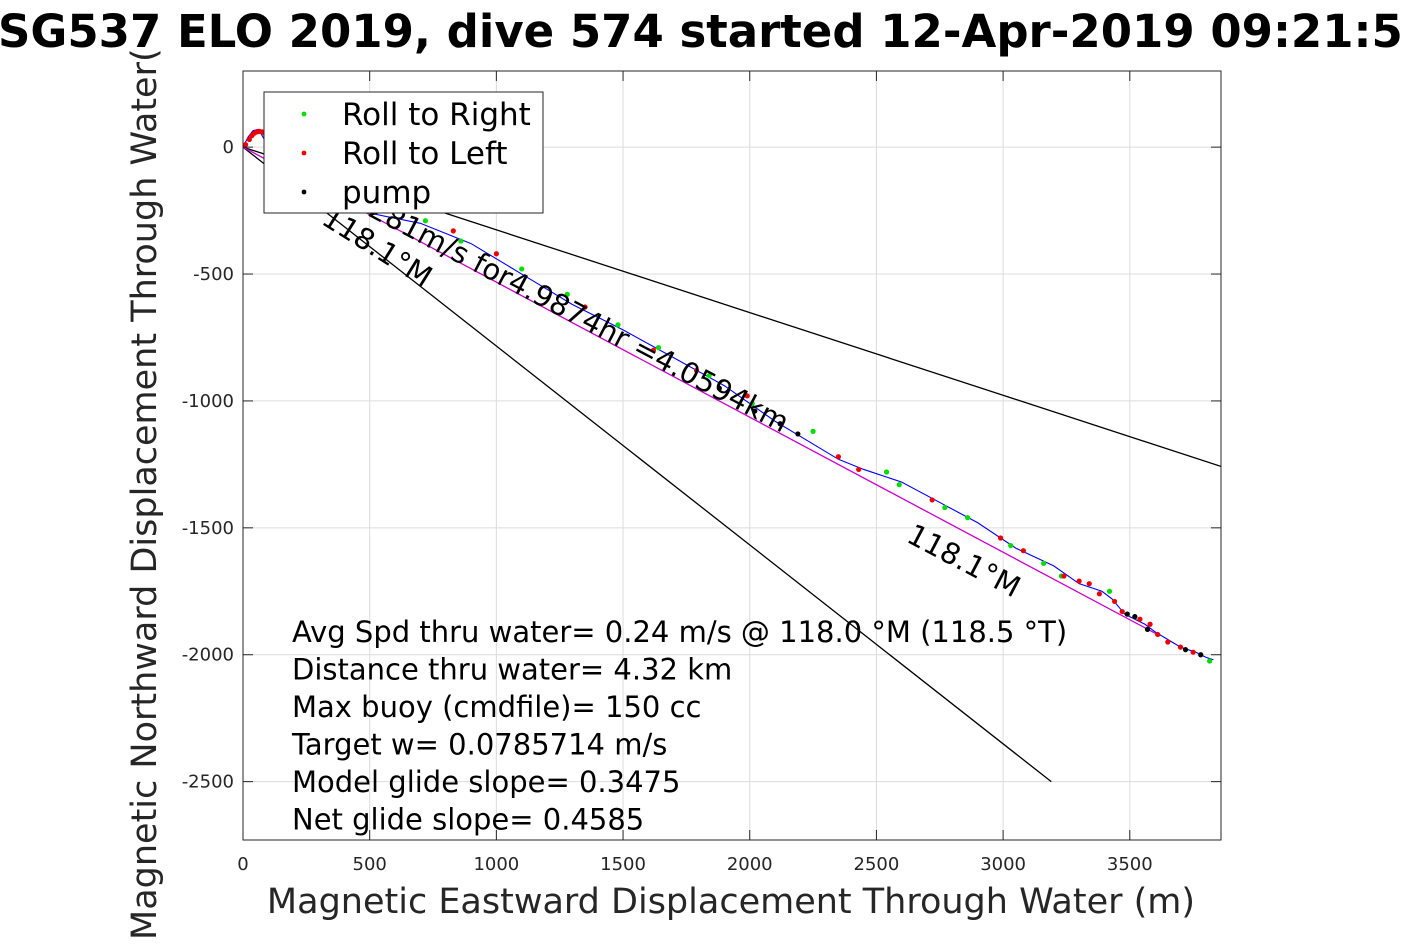 This screenshot has width=1417, height=945. I want to click on x-tick-label: 1000, so click(496, 864).